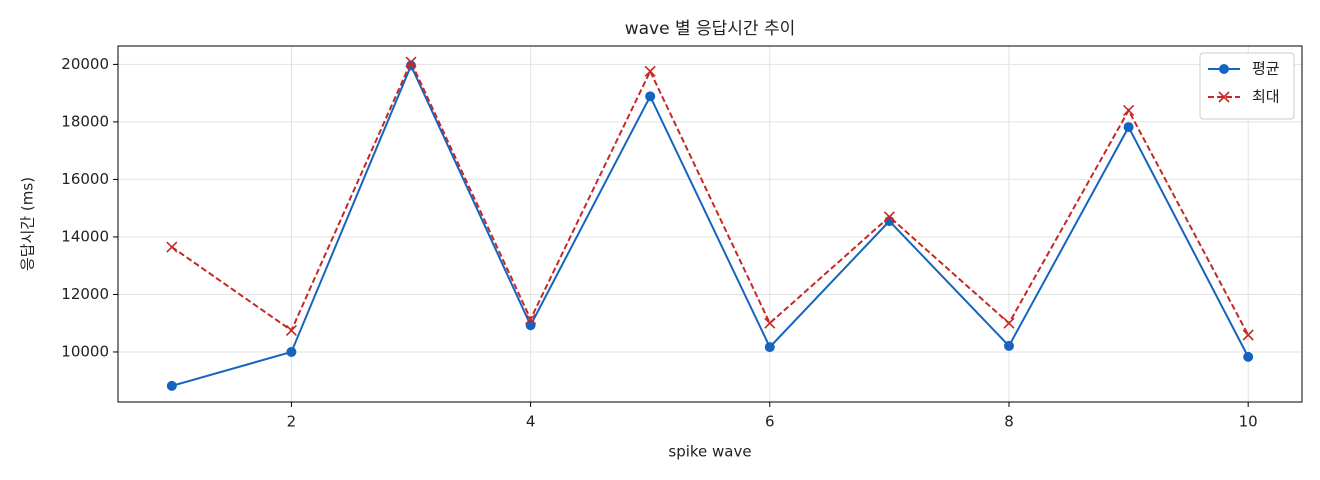 The image size is (1320, 480). Describe the element at coordinates (85, 64) in the screenshot. I see `y-tick-label: 20000` at that location.